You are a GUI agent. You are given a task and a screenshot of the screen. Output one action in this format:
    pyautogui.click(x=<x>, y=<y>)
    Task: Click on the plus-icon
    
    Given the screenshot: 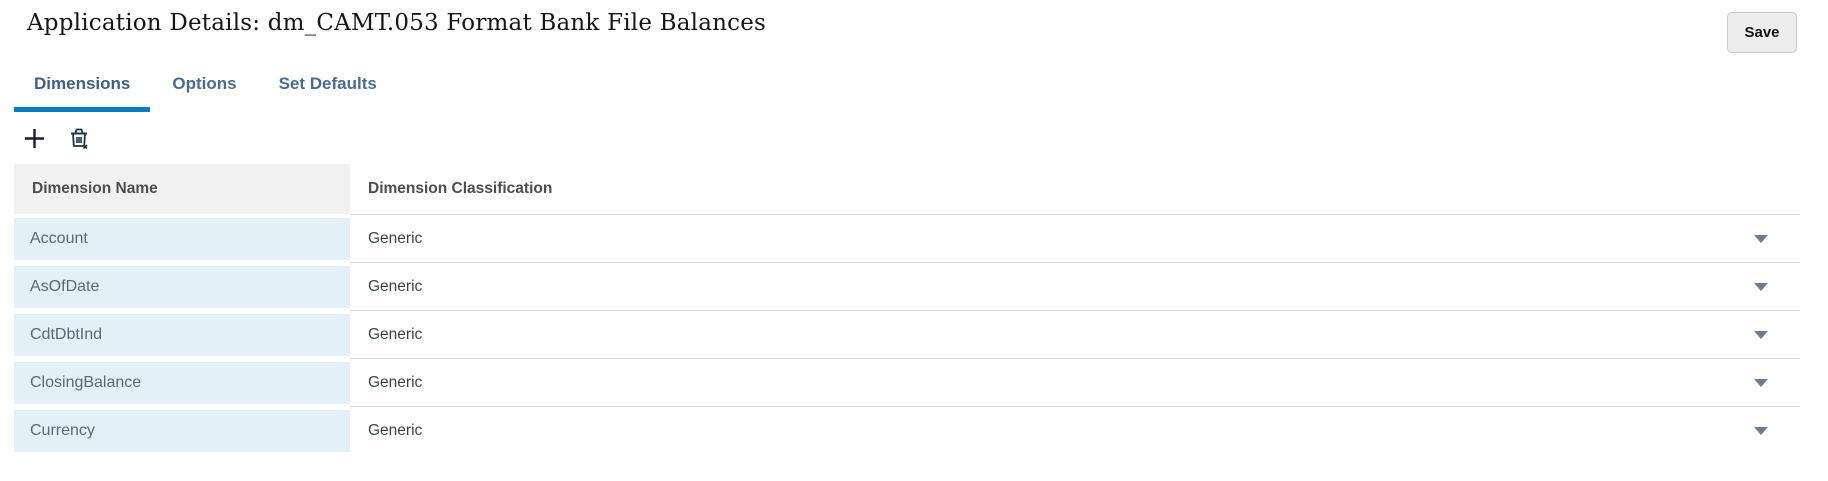 What is the action you would take?
    pyautogui.click(x=34, y=140)
    